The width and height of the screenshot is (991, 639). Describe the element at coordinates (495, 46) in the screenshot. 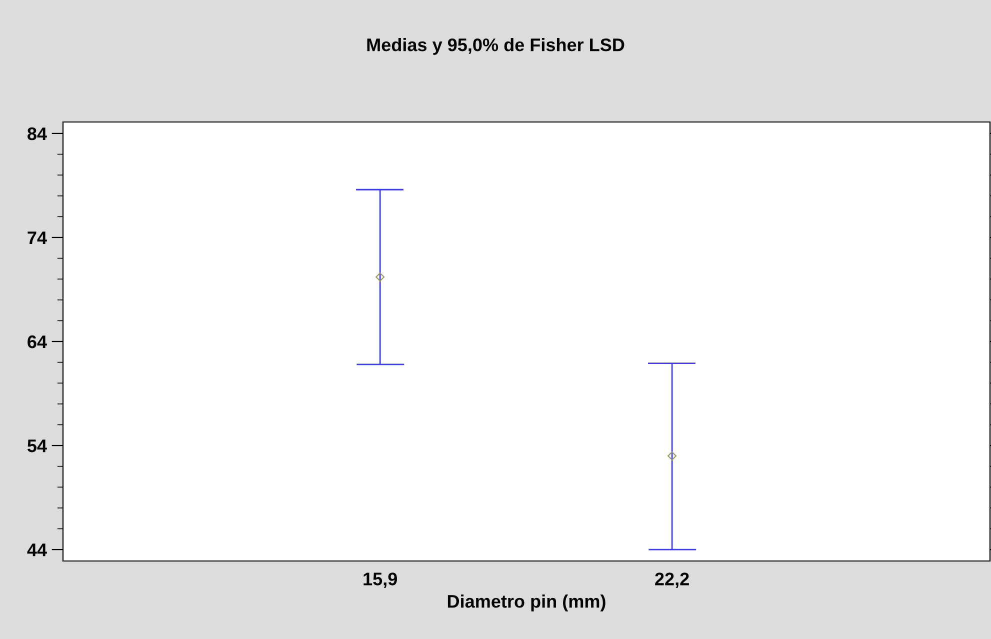

I see `chart-title: Medias y 95,0% de Fisher LSD` at that location.